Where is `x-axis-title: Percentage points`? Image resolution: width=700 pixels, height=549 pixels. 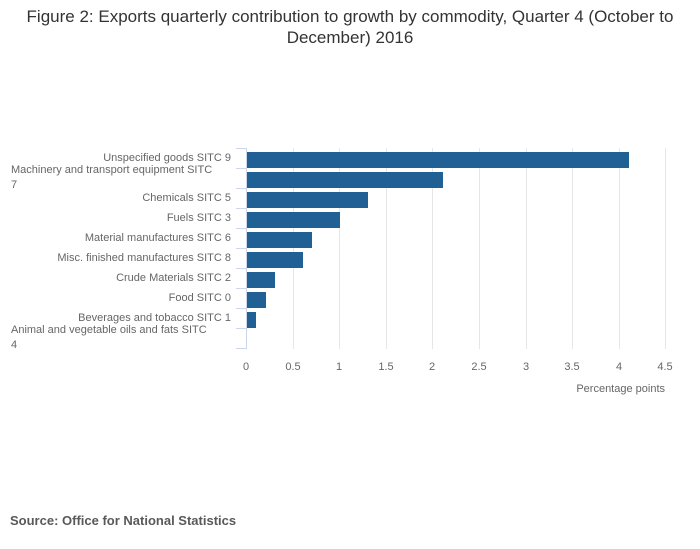 x-axis-title: Percentage points is located at coordinates (620, 389).